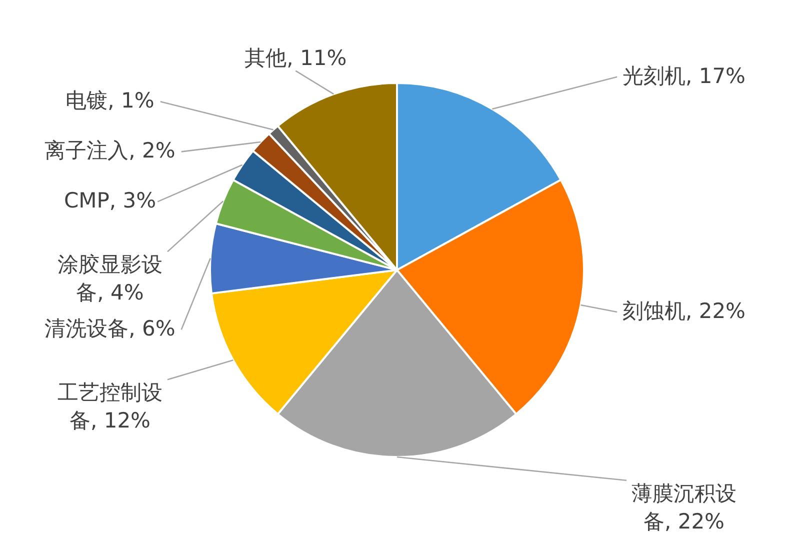 The width and height of the screenshot is (800, 543). I want to click on slice-label: 薄膜沉积设备, 22%, so click(684, 507).